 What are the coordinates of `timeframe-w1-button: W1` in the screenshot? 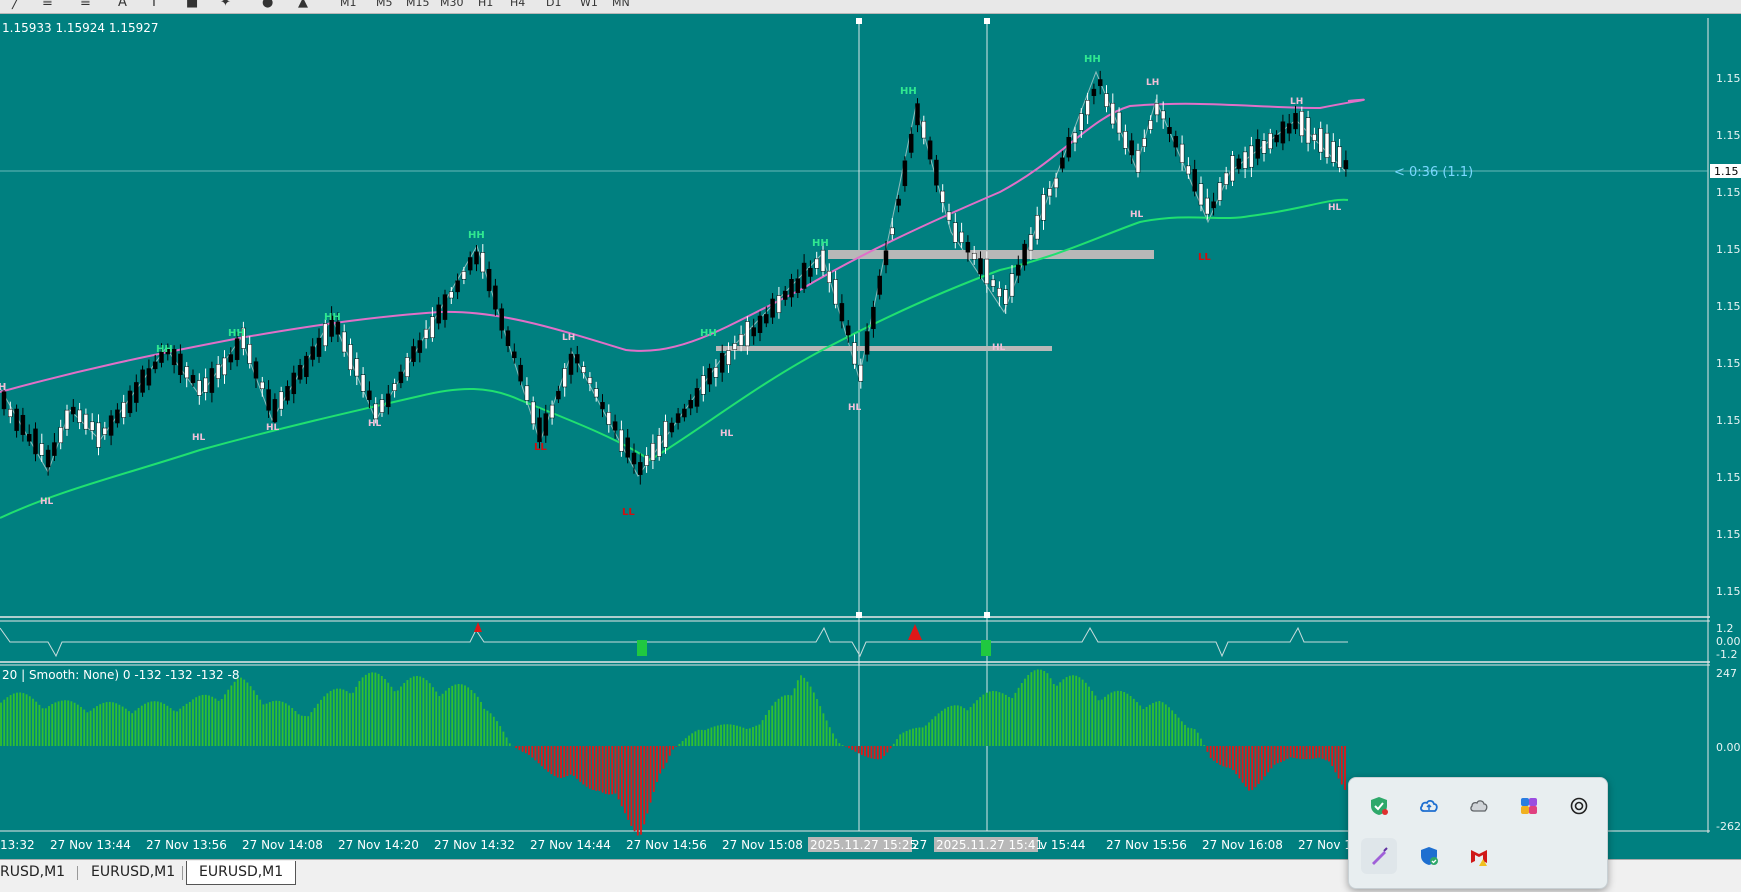 It's located at (589, 4).